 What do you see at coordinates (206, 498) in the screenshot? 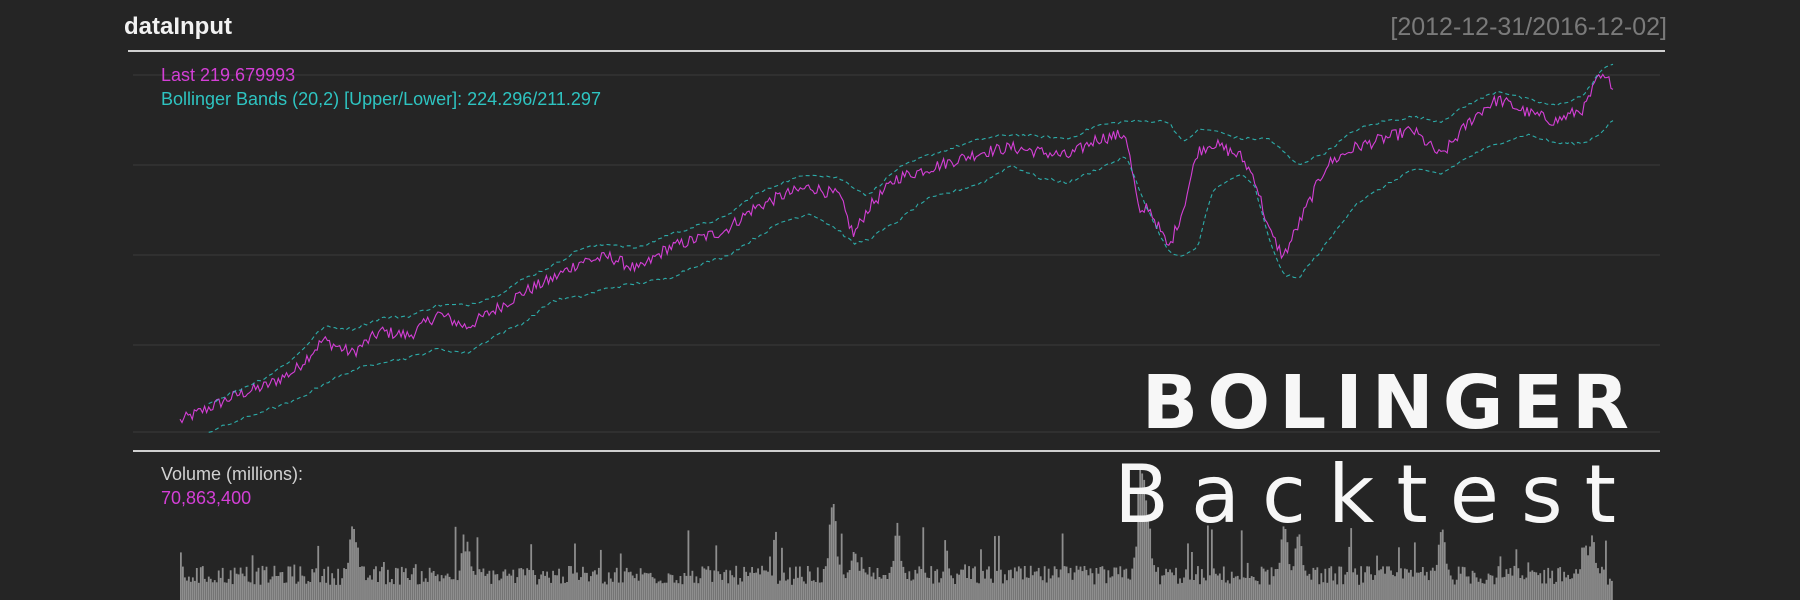
I see `volume-last-value: 70,863,400` at bounding box center [206, 498].